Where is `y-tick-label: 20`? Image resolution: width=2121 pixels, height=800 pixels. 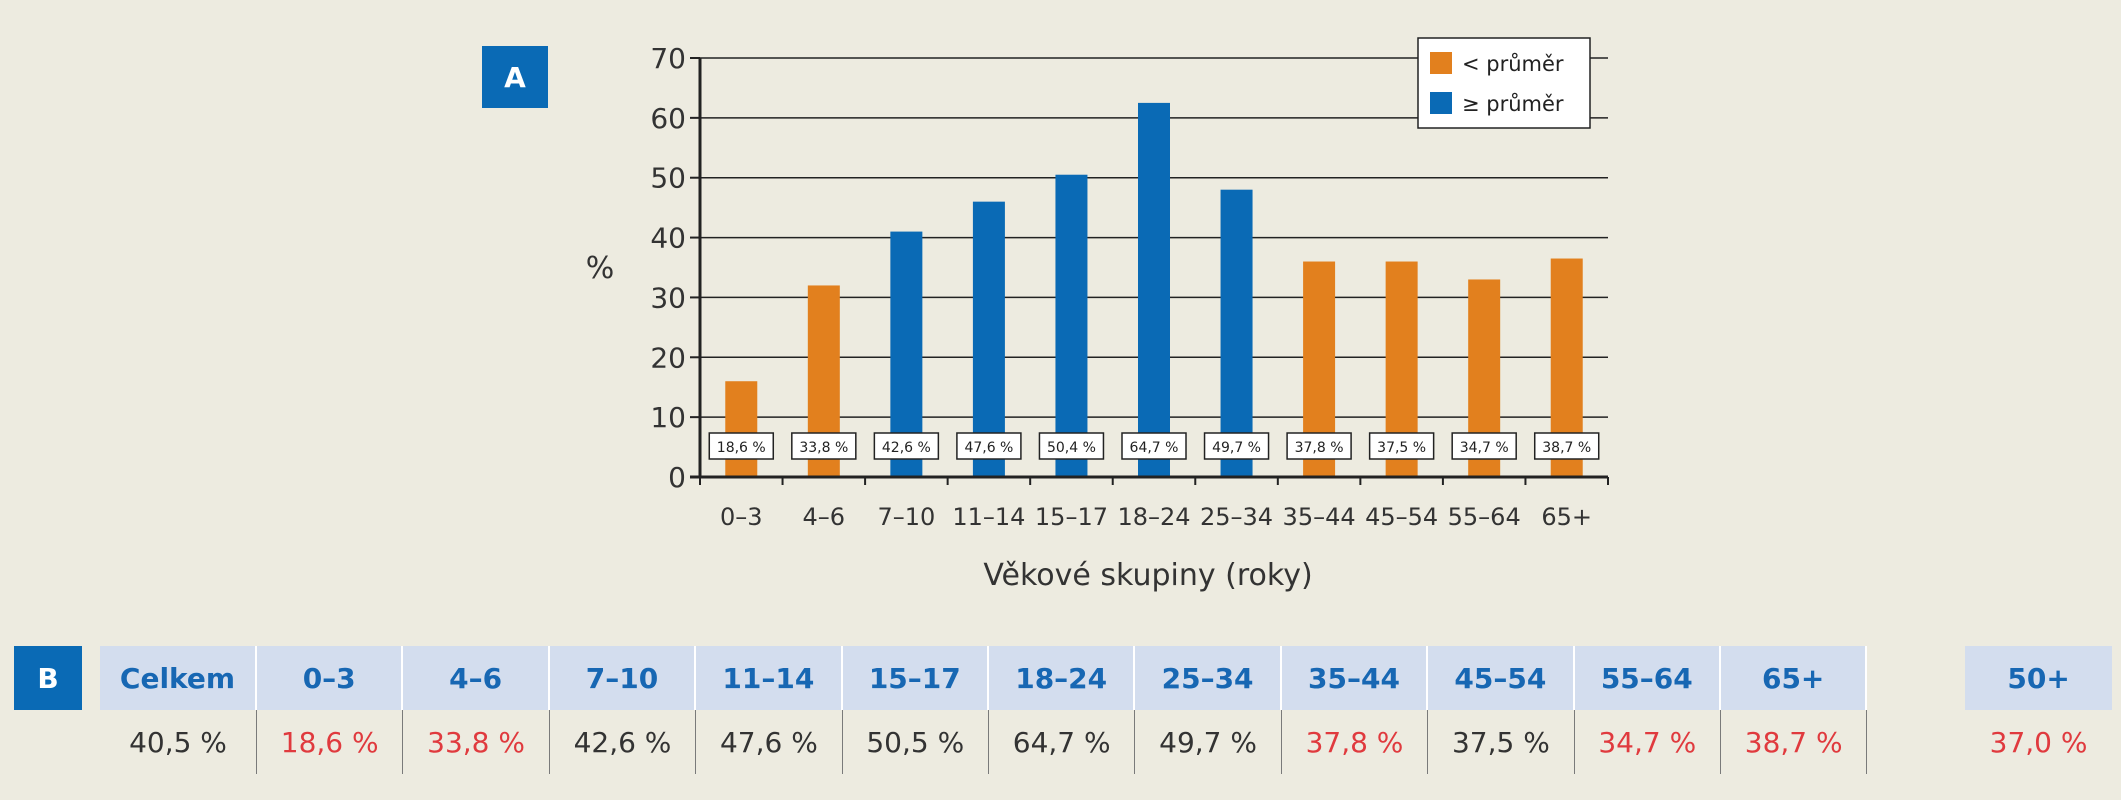 y-tick-label: 20 is located at coordinates (668, 357).